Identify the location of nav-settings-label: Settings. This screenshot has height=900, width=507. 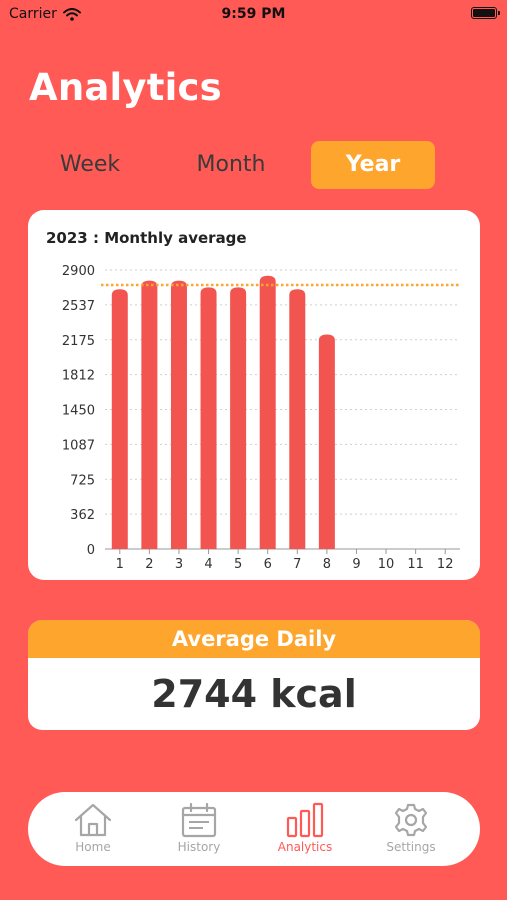
(411, 847).